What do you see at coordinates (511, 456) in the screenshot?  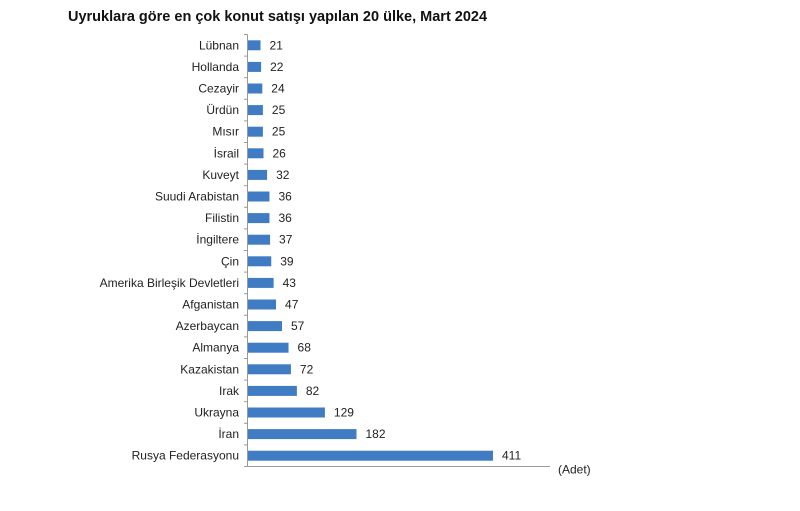 I see `data-label: 411` at bounding box center [511, 456].